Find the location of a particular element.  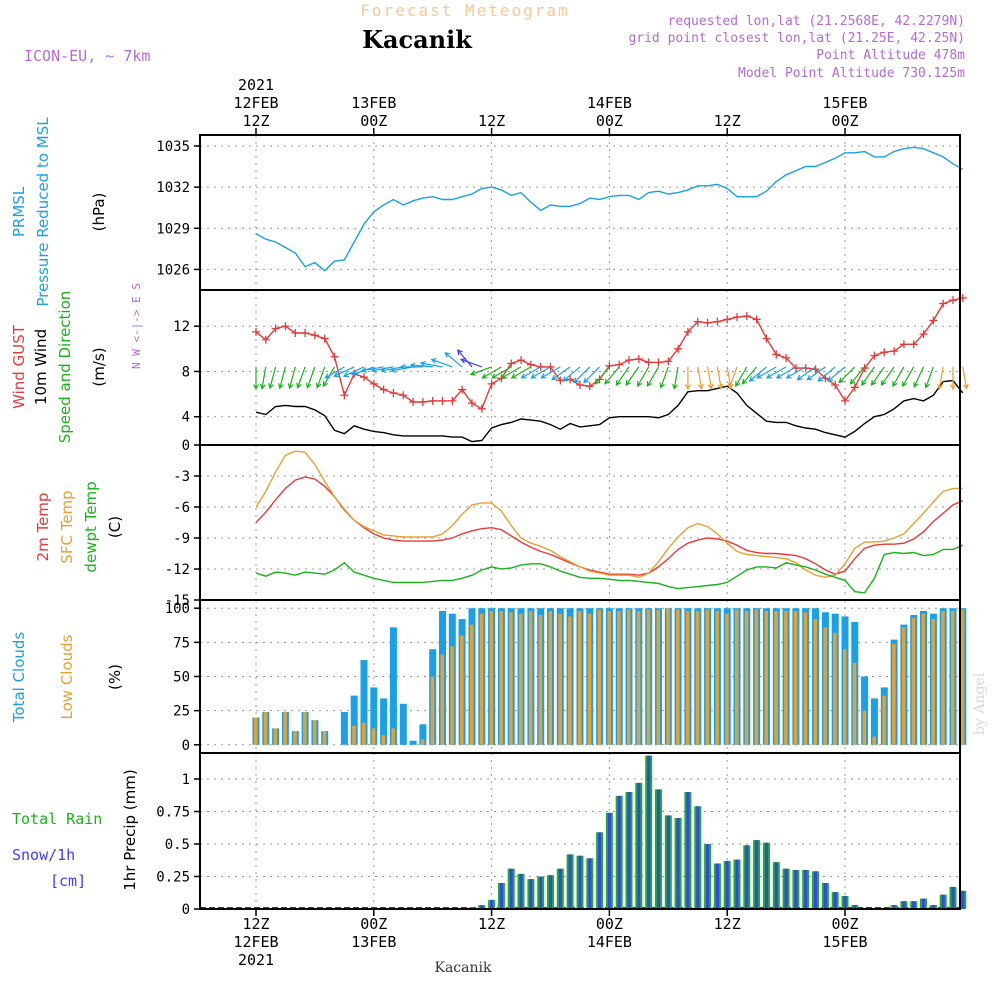

prmsl-line is located at coordinates (609, 209).